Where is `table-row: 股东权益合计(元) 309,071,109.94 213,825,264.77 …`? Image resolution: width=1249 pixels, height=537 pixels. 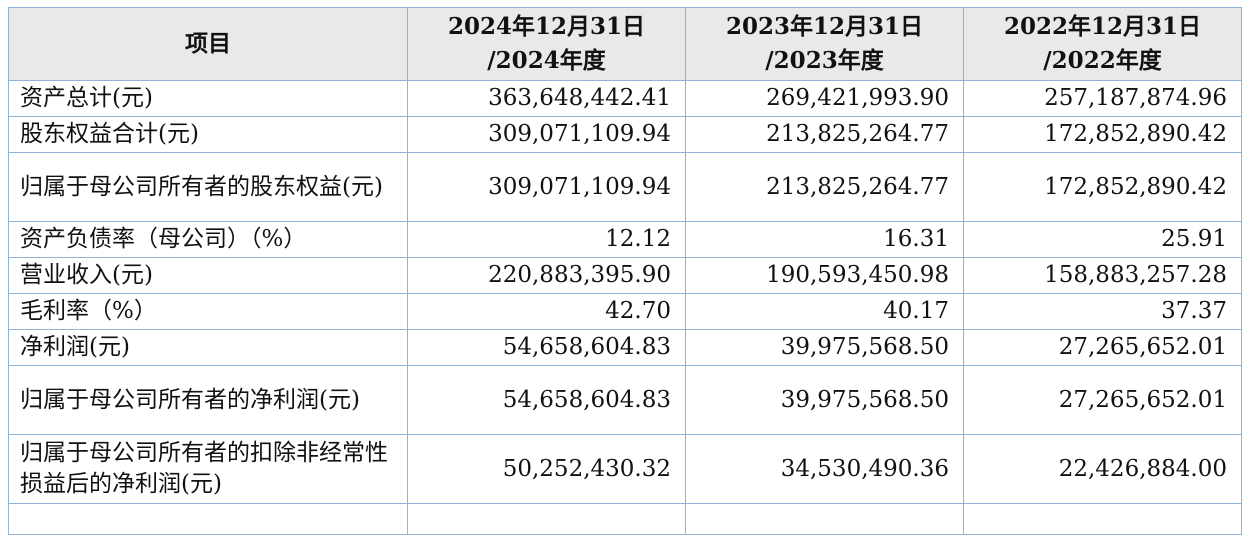 table-row: 股东权益合计(元) 309,071,109.94 213,825,264.77 … is located at coordinates (625, 134).